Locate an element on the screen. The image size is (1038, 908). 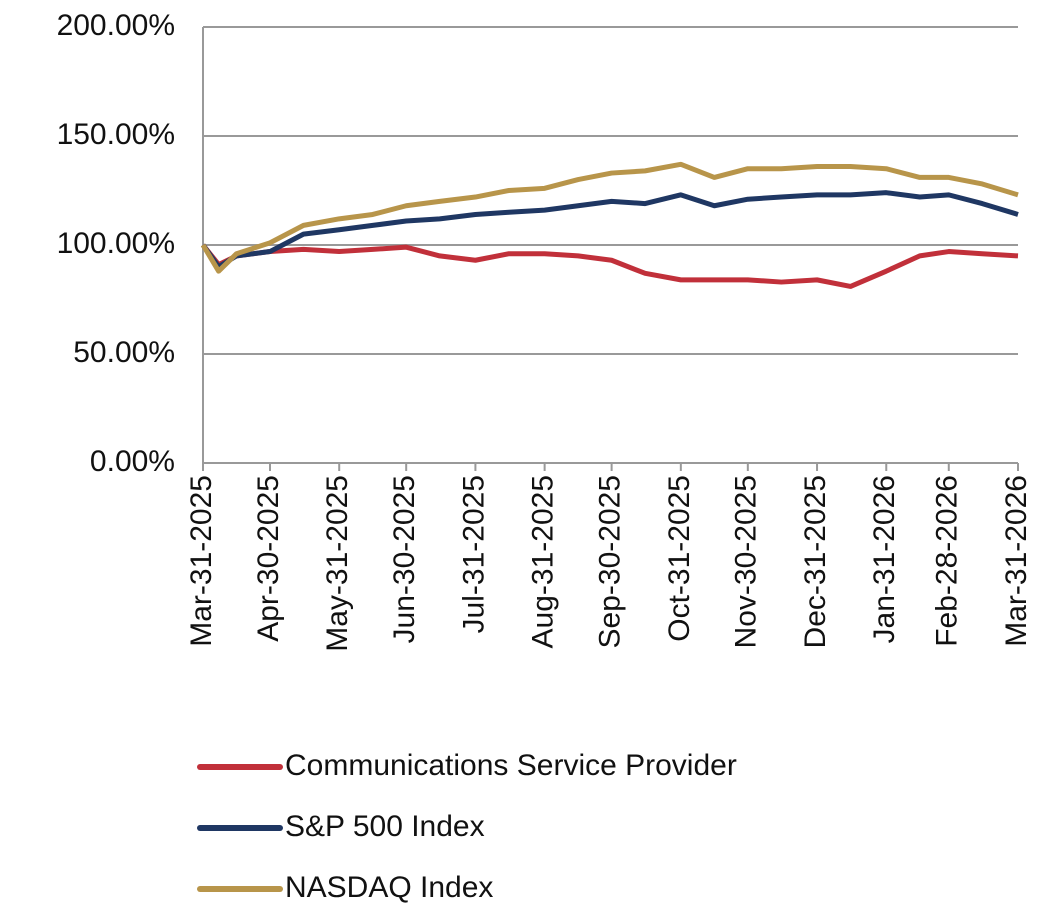
legend-label: NASDAQ Index is located at coordinates (389, 887).